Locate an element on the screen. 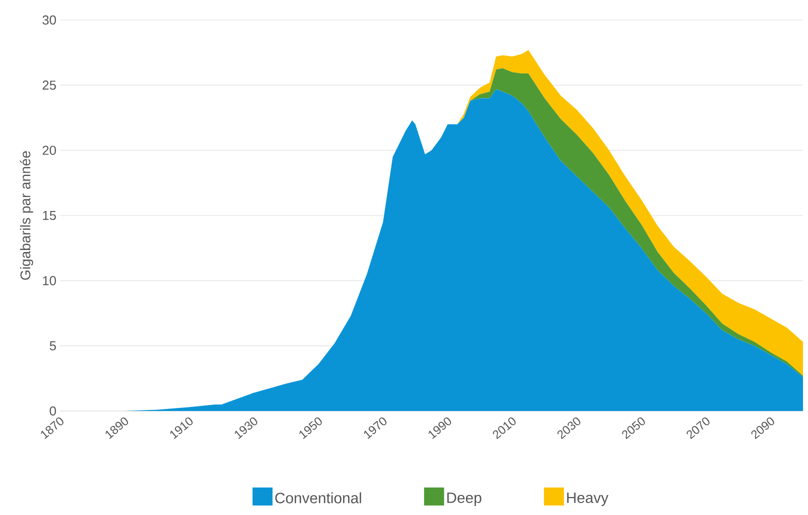 The width and height of the screenshot is (808, 515). y-tick-label: 15 is located at coordinates (49, 215).